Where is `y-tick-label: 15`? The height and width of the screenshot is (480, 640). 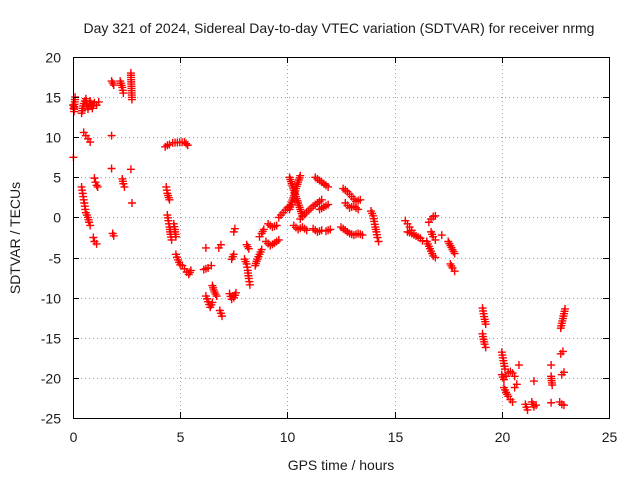 y-tick-label: 15 is located at coordinates (53, 98).